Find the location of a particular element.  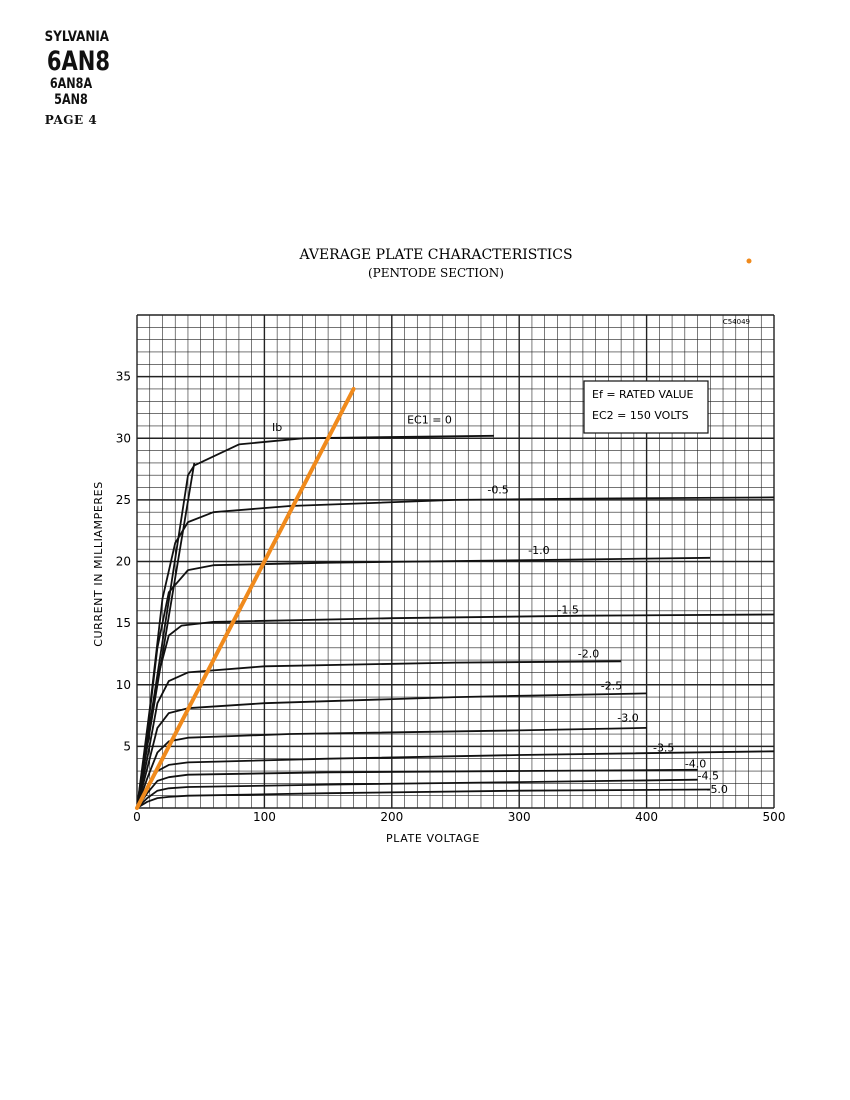

alt-model-1: 6AN8A is located at coordinates (71, 84).